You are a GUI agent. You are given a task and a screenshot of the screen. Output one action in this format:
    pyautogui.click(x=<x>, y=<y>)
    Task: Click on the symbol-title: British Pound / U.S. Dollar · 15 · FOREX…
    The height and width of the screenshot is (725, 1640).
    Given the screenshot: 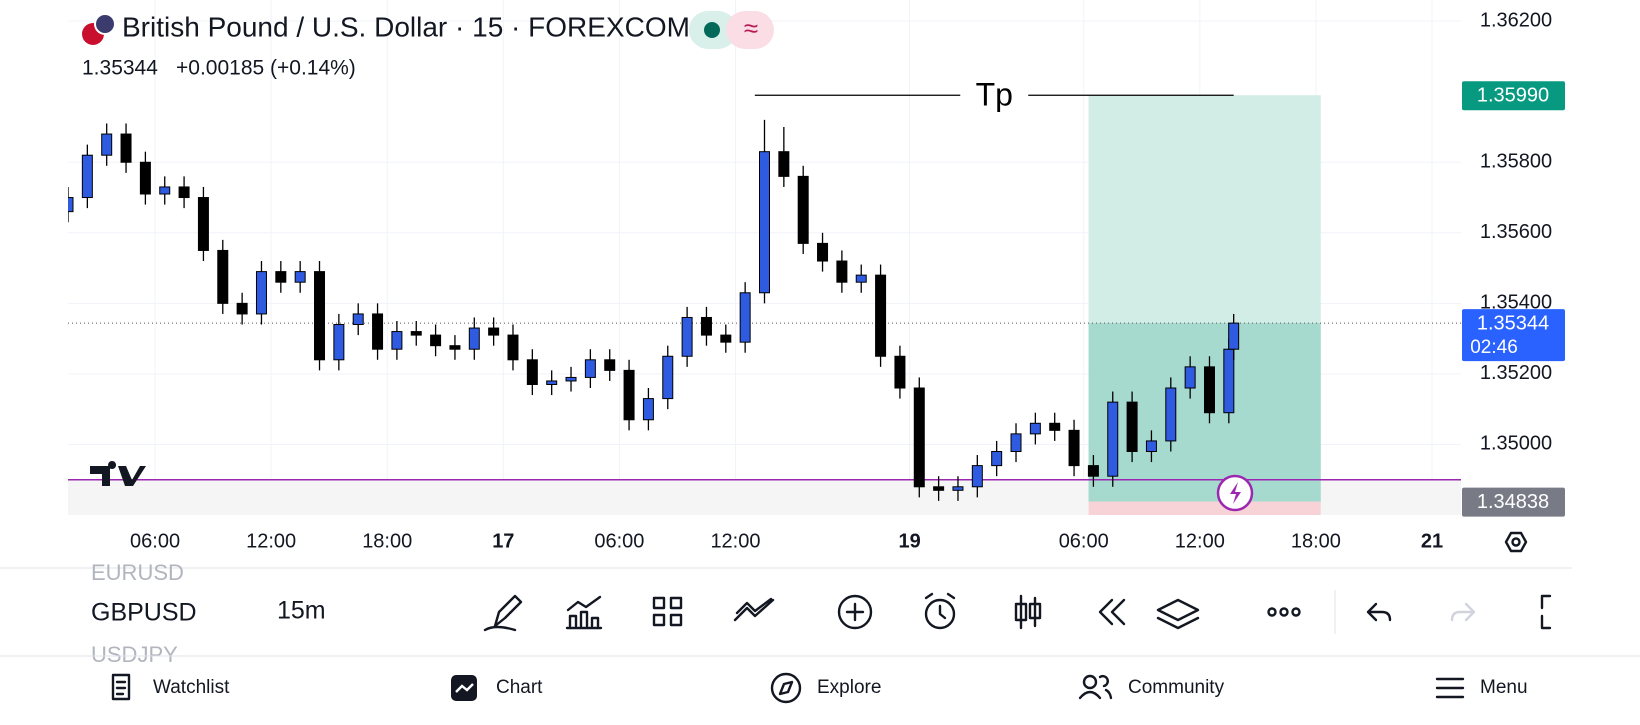 What is the action you would take?
    pyautogui.click(x=406, y=26)
    